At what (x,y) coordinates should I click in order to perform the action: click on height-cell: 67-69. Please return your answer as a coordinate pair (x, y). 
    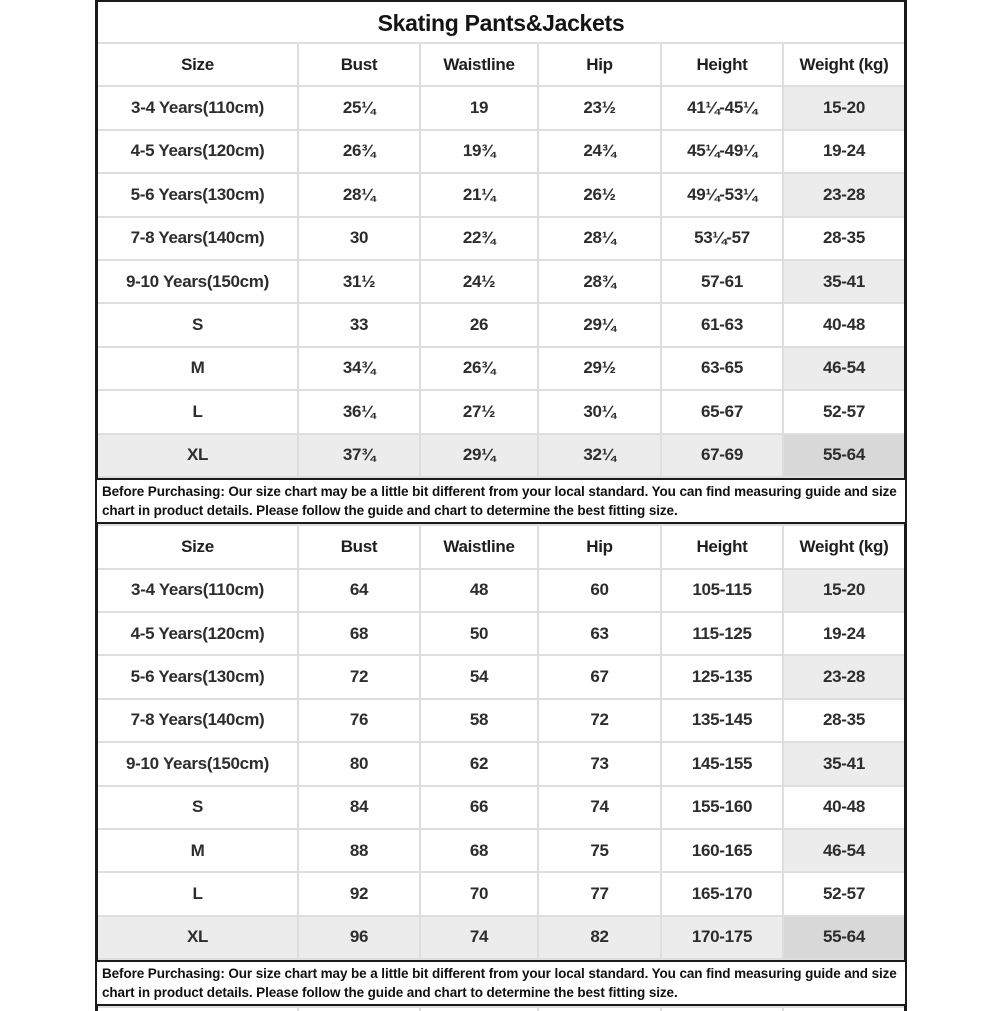
    Looking at the image, I should click on (722, 455).